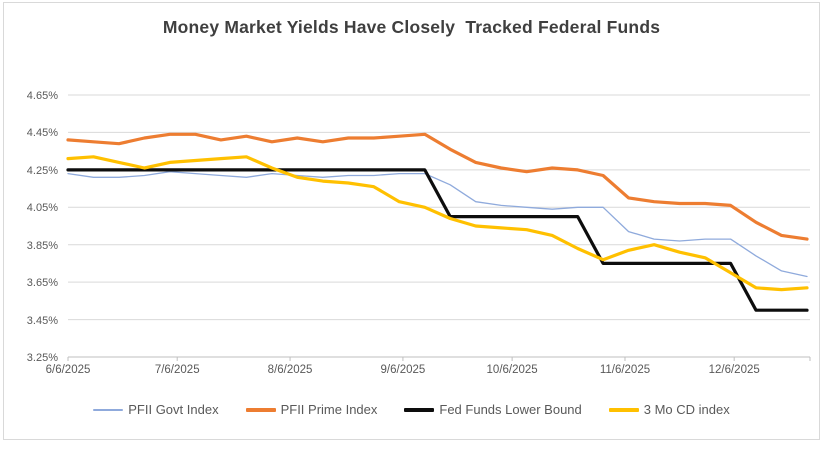 Image resolution: width=827 pixels, height=456 pixels. What do you see at coordinates (42, 245) in the screenshot?
I see `y-axis-label: 3.85%` at bounding box center [42, 245].